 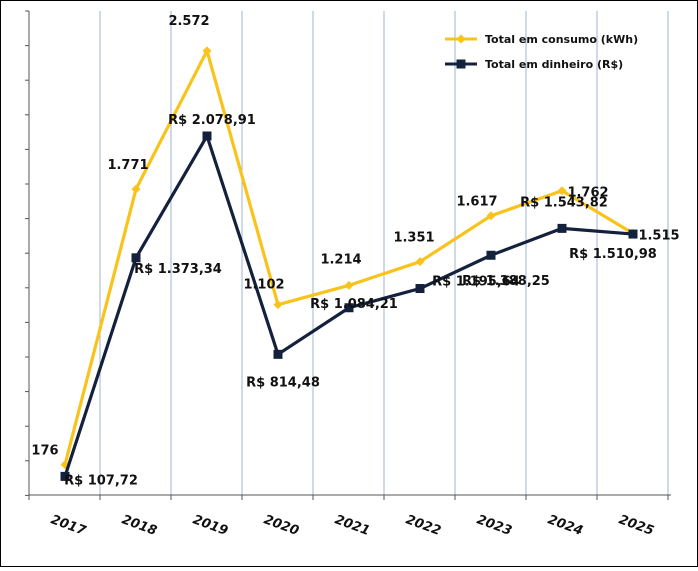 What do you see at coordinates (127, 165) in the screenshot?
I see `data-label-consumo-2018: 1.771` at bounding box center [127, 165].